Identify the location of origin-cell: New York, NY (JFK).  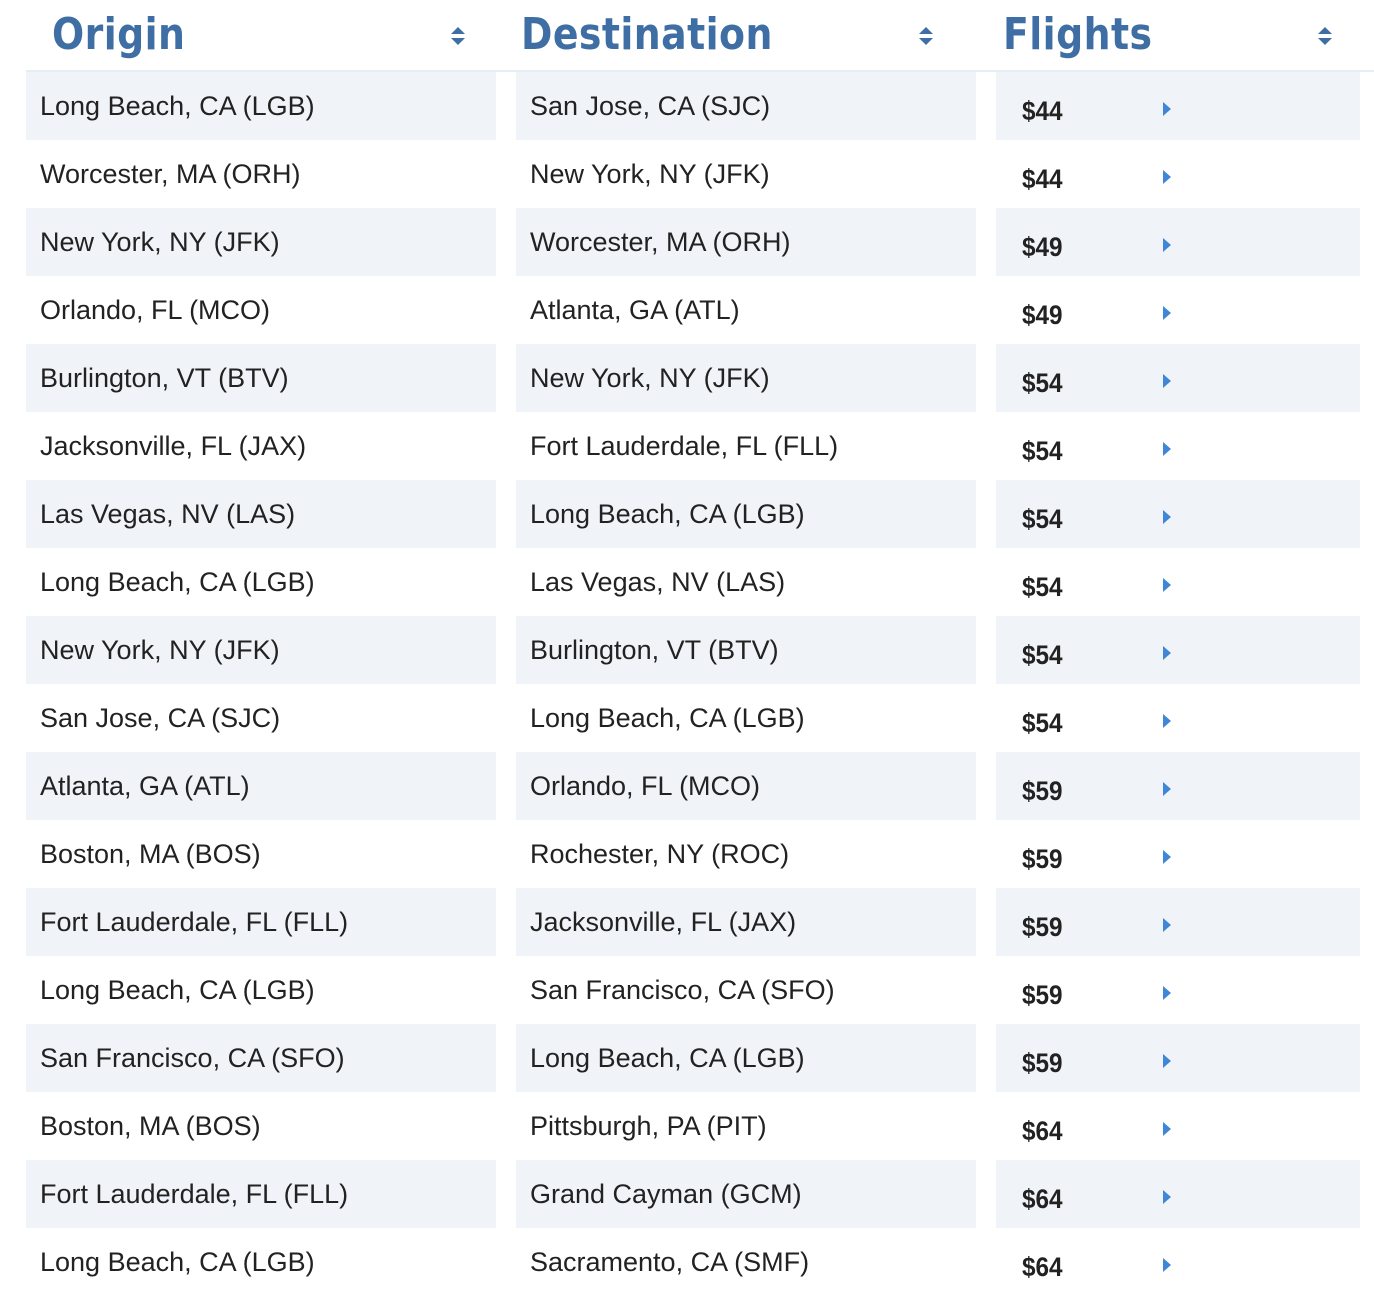
(261, 650).